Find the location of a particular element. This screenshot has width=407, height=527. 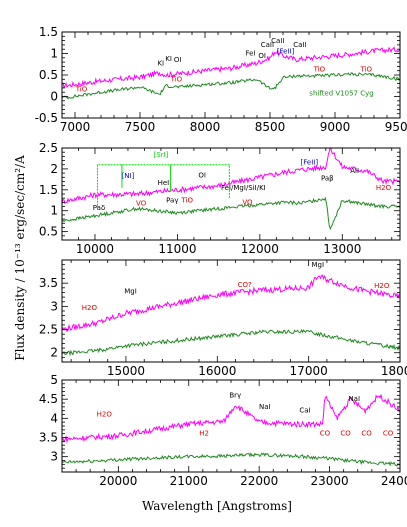

spectral-line-label: shifted V1057 Cyg is located at coordinates (341, 94).